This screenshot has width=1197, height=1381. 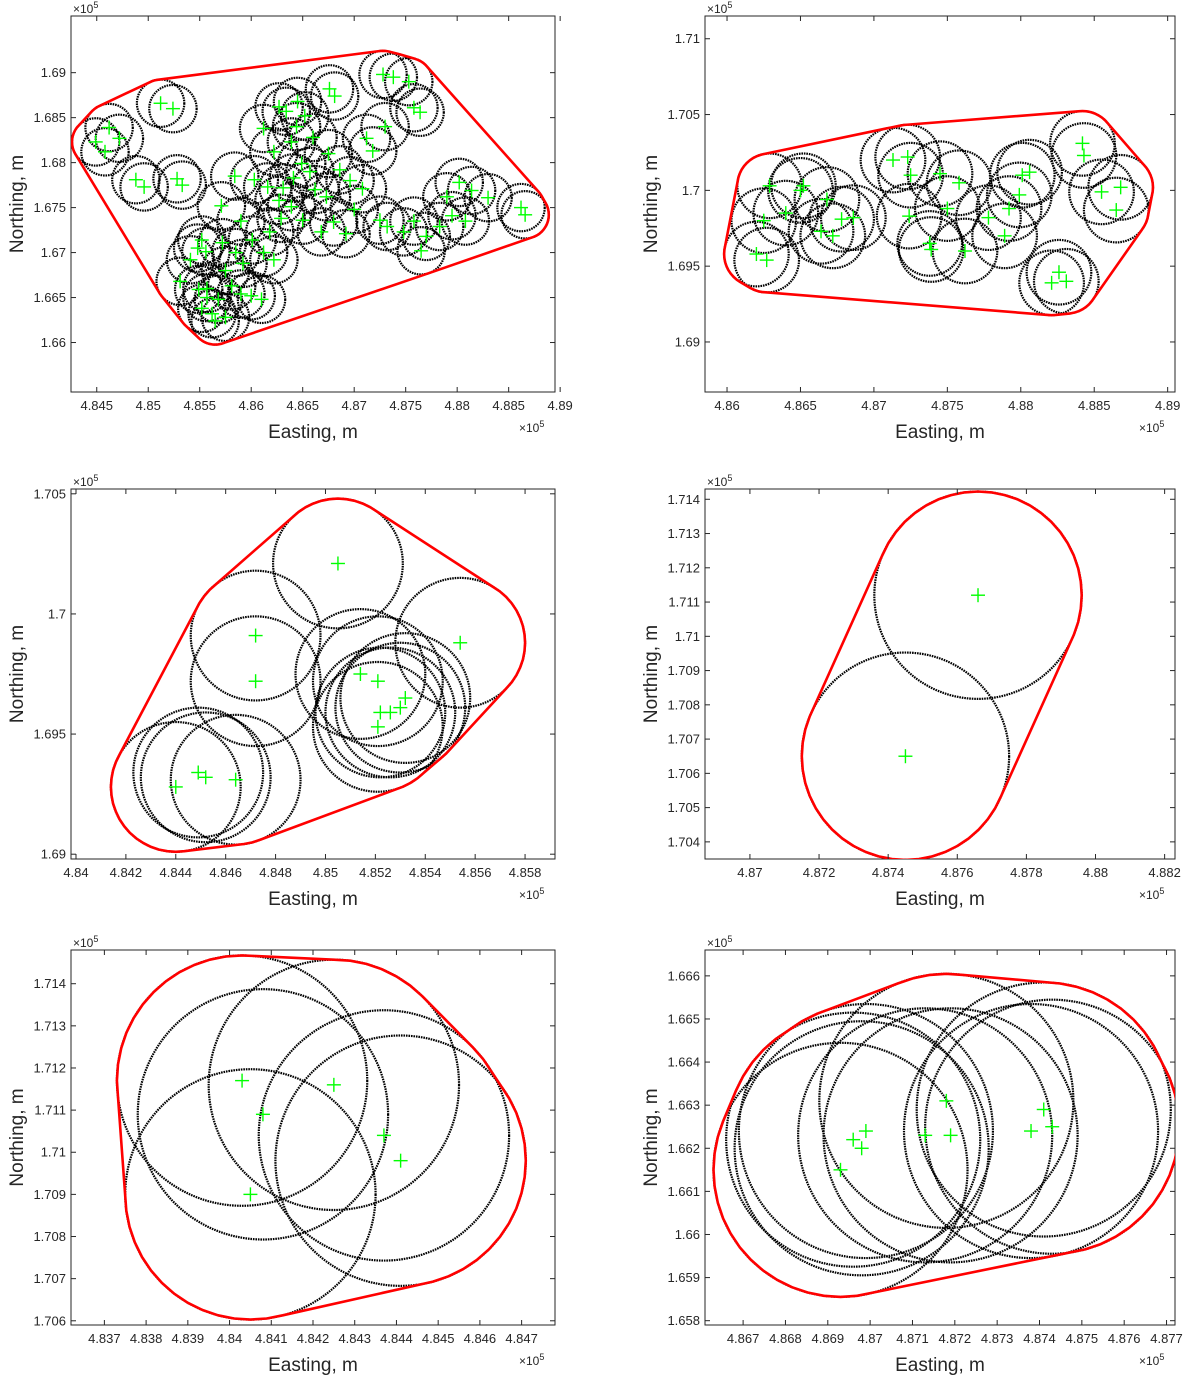 What do you see at coordinates (683, 1018) in the screenshot?
I see `y-tick-label: 1.665` at bounding box center [683, 1018].